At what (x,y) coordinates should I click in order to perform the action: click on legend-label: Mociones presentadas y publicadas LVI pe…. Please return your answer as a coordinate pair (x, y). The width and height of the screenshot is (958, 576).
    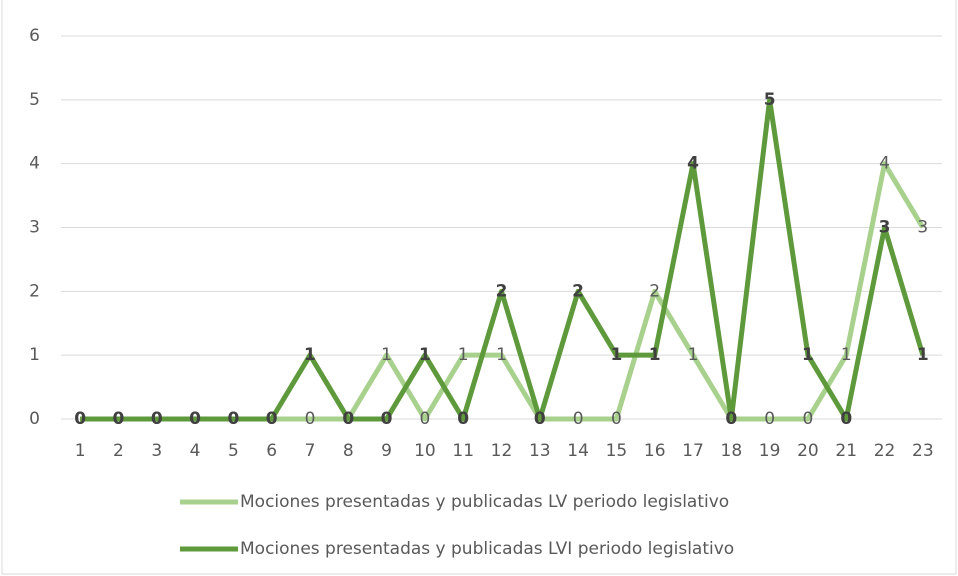
    Looking at the image, I should click on (487, 549).